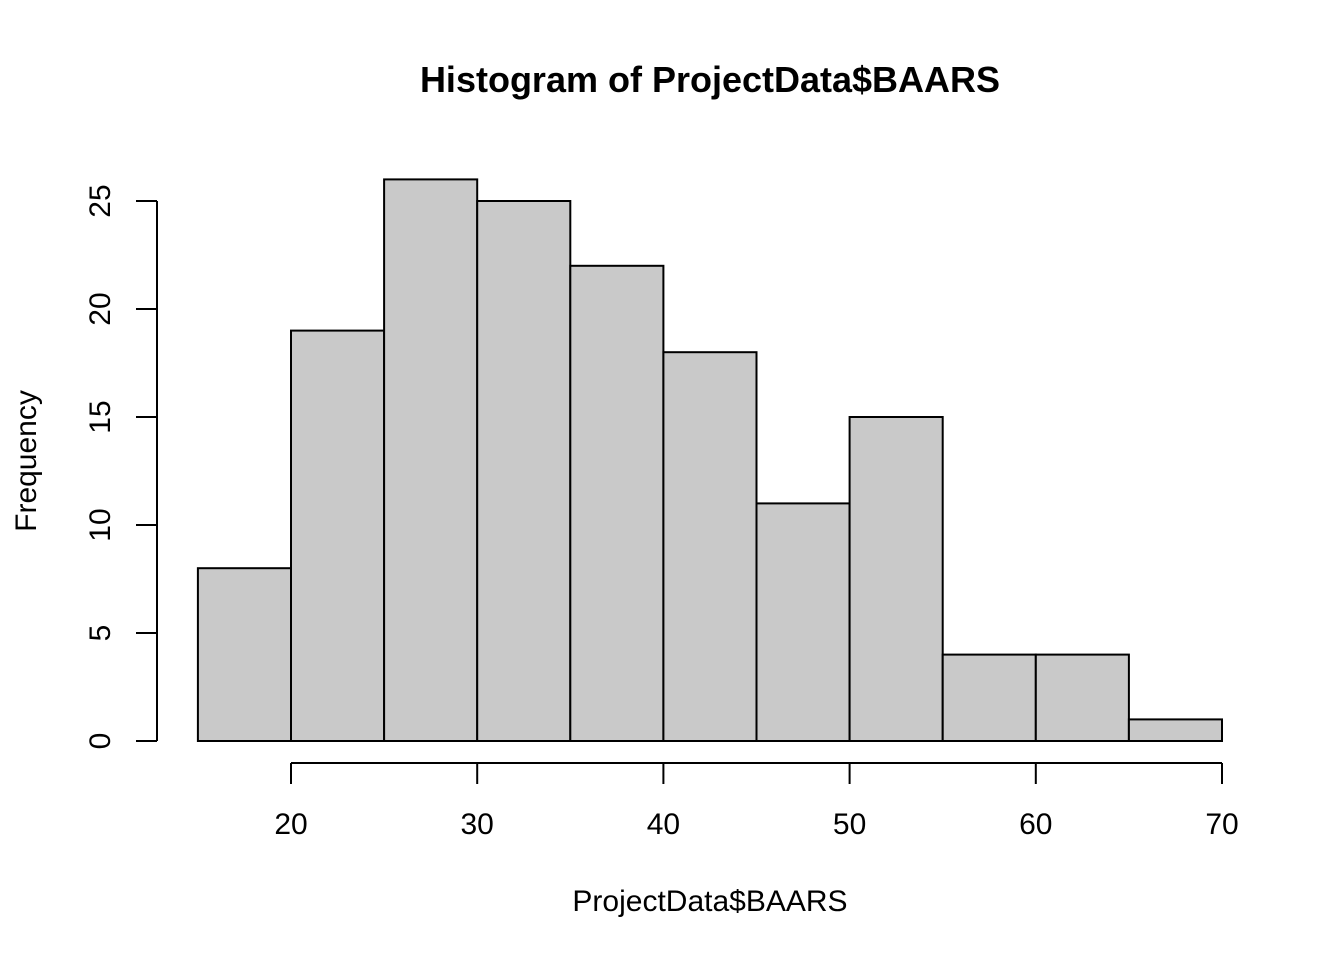 The height and width of the screenshot is (960, 1344). Describe the element at coordinates (709, 901) in the screenshot. I see `x-axis-label: ProjectData$BAARS` at that location.